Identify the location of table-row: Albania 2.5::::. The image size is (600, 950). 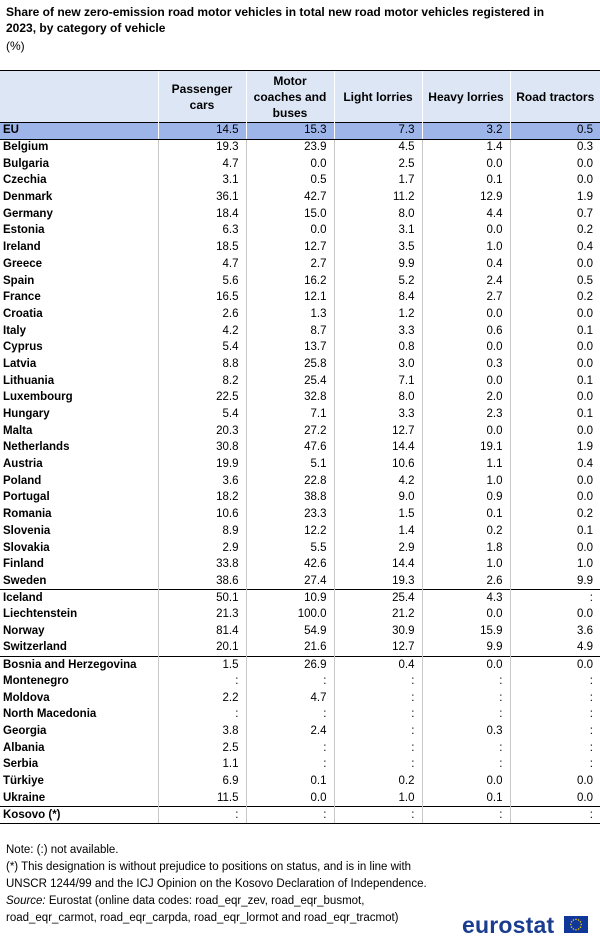
(300, 748).